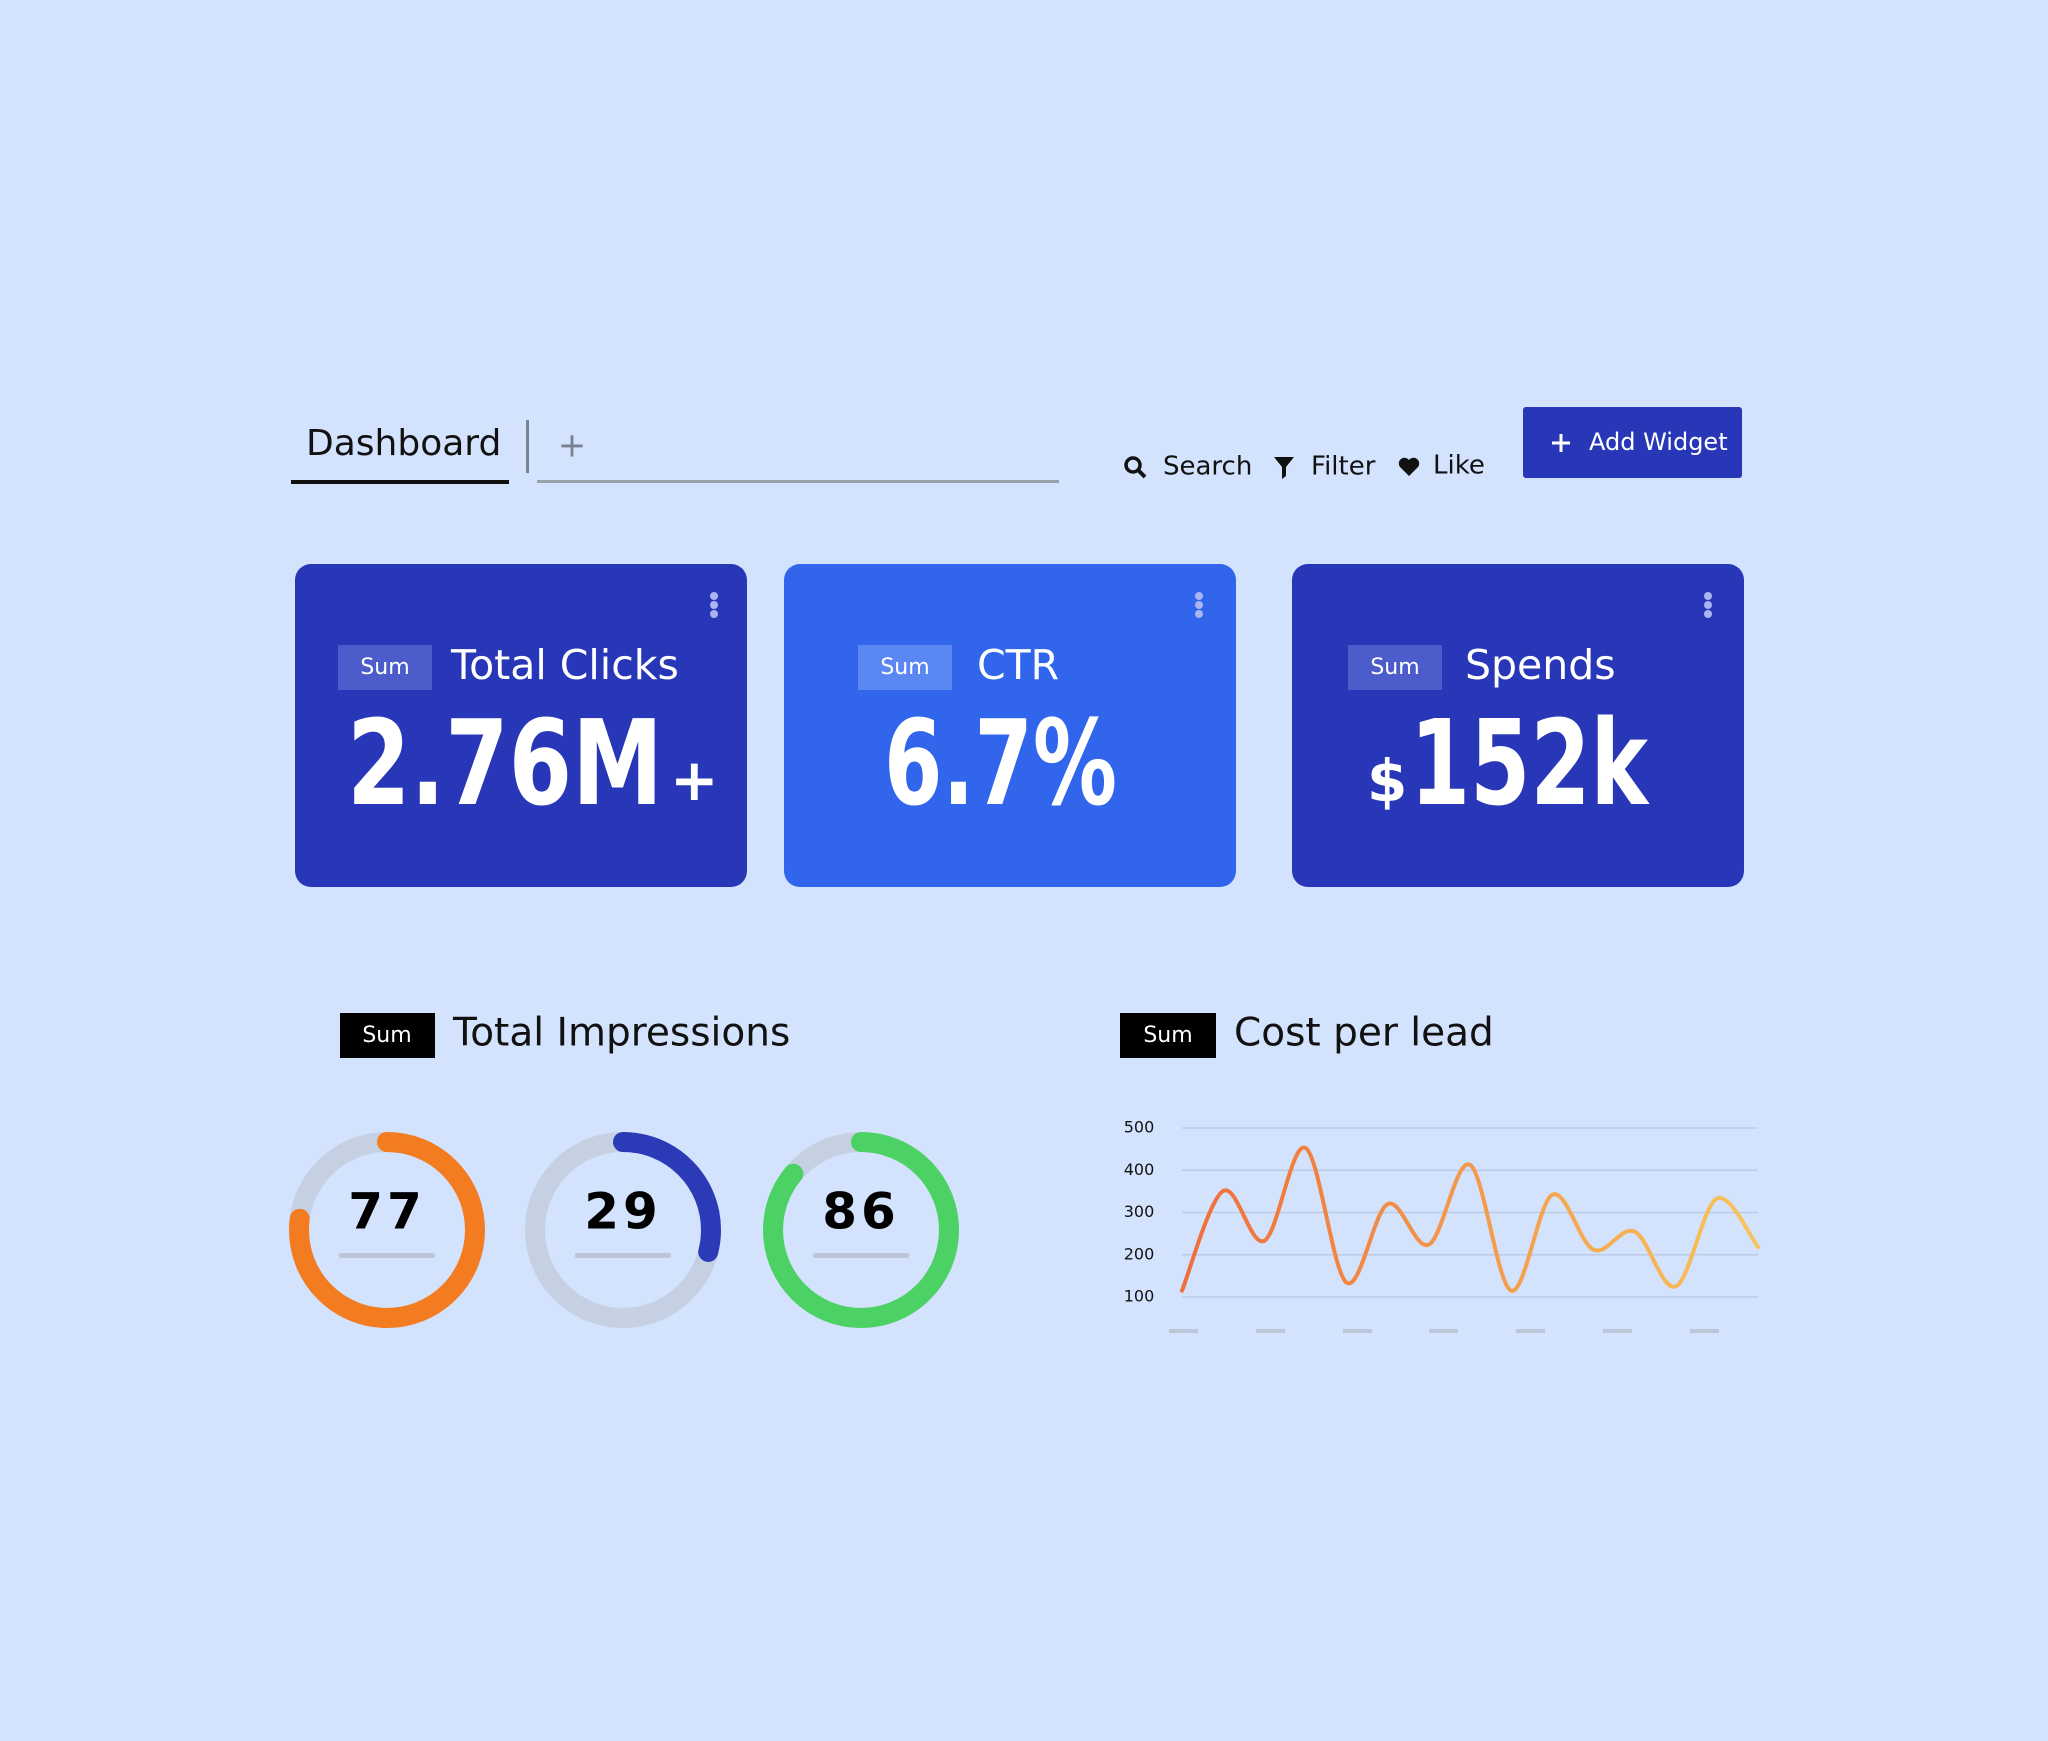 The width and height of the screenshot is (2048, 1741). I want to click on like: Like, so click(1459, 466).